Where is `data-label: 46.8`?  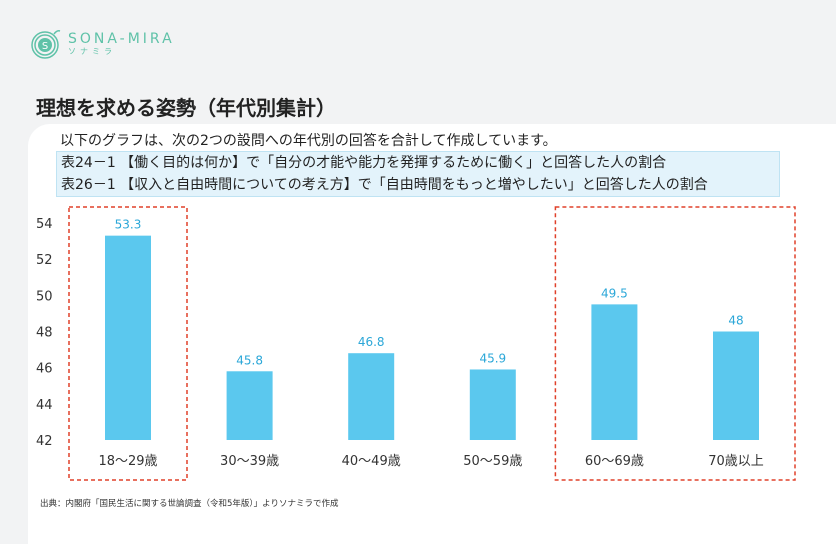 data-label: 46.8 is located at coordinates (371, 342).